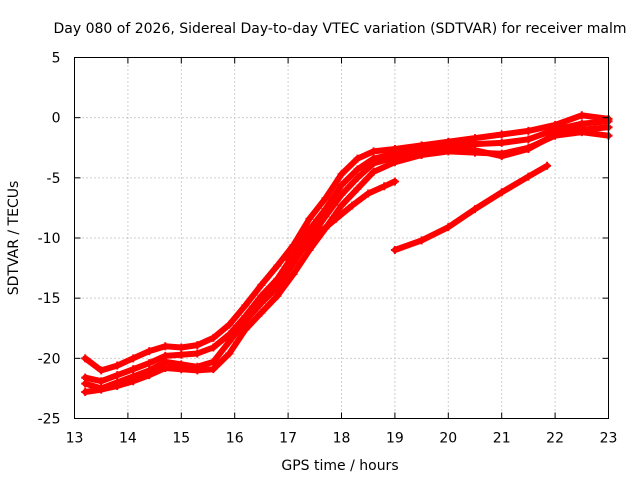  What do you see at coordinates (395, 439) in the screenshot?
I see `x-tick-label: 19` at bounding box center [395, 439].